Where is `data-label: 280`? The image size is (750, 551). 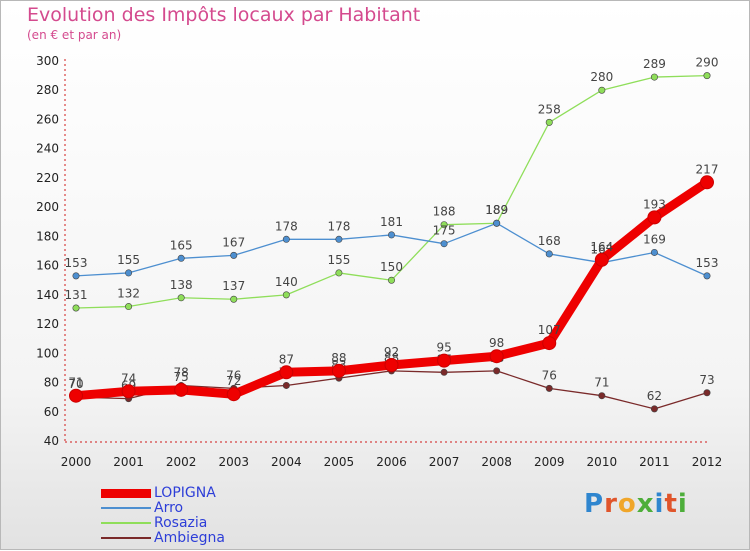 data-label: 280 is located at coordinates (601, 77).